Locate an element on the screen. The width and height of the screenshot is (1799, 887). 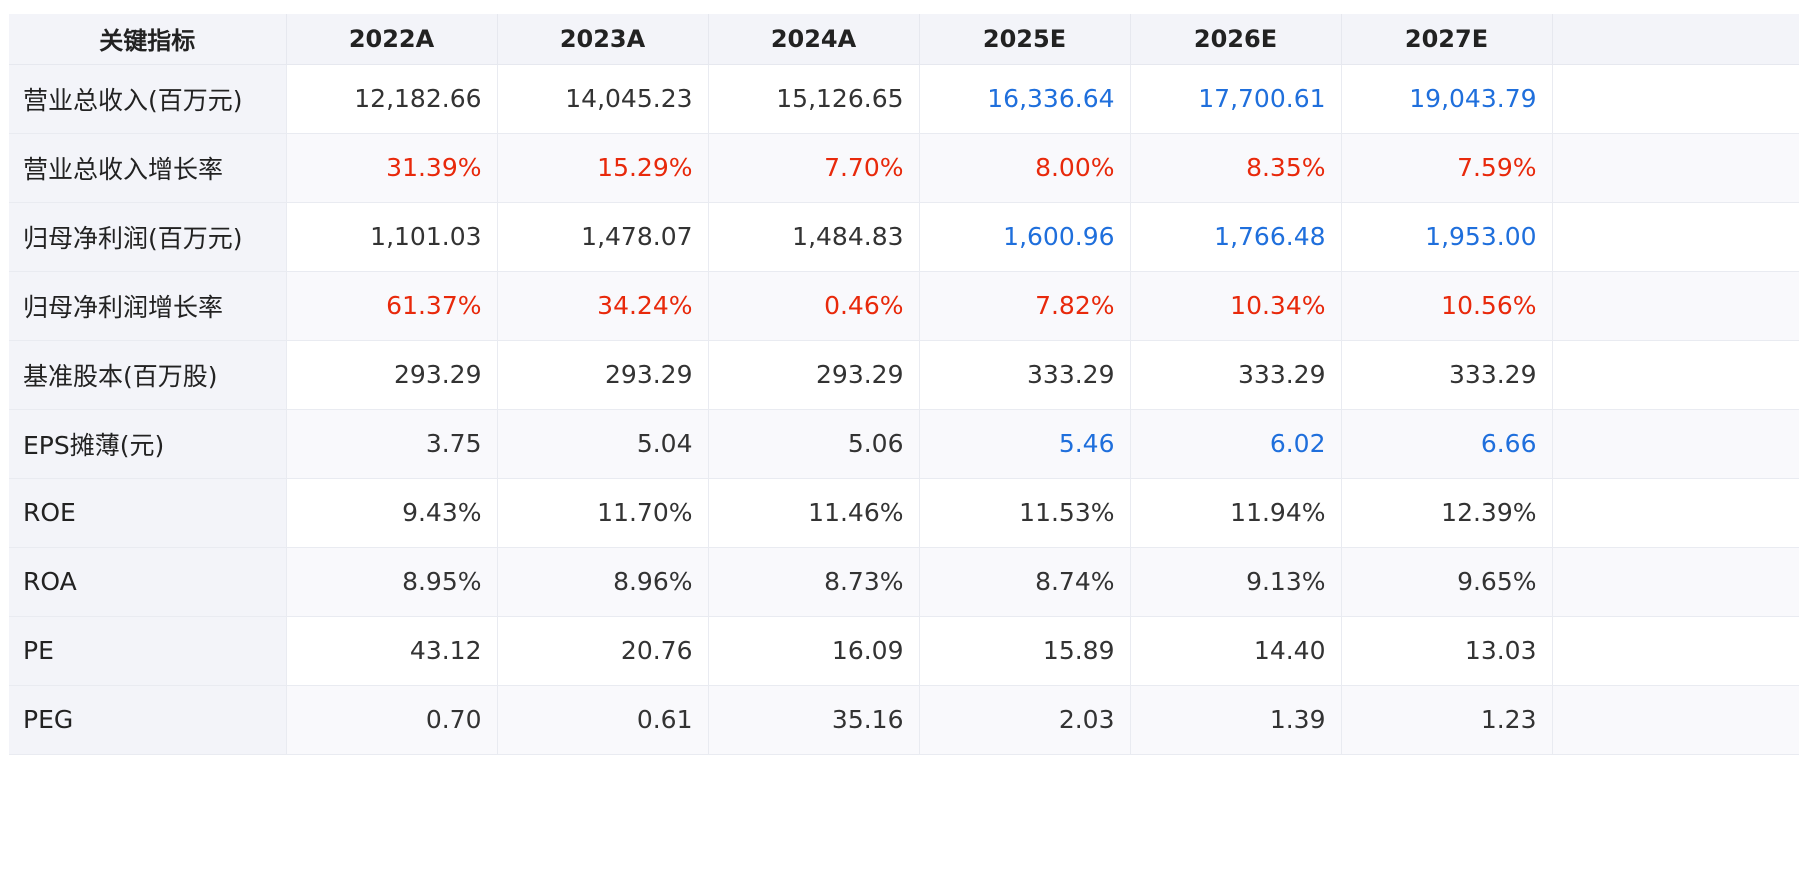
table-cell: 19,043.79 is located at coordinates (1447, 99).